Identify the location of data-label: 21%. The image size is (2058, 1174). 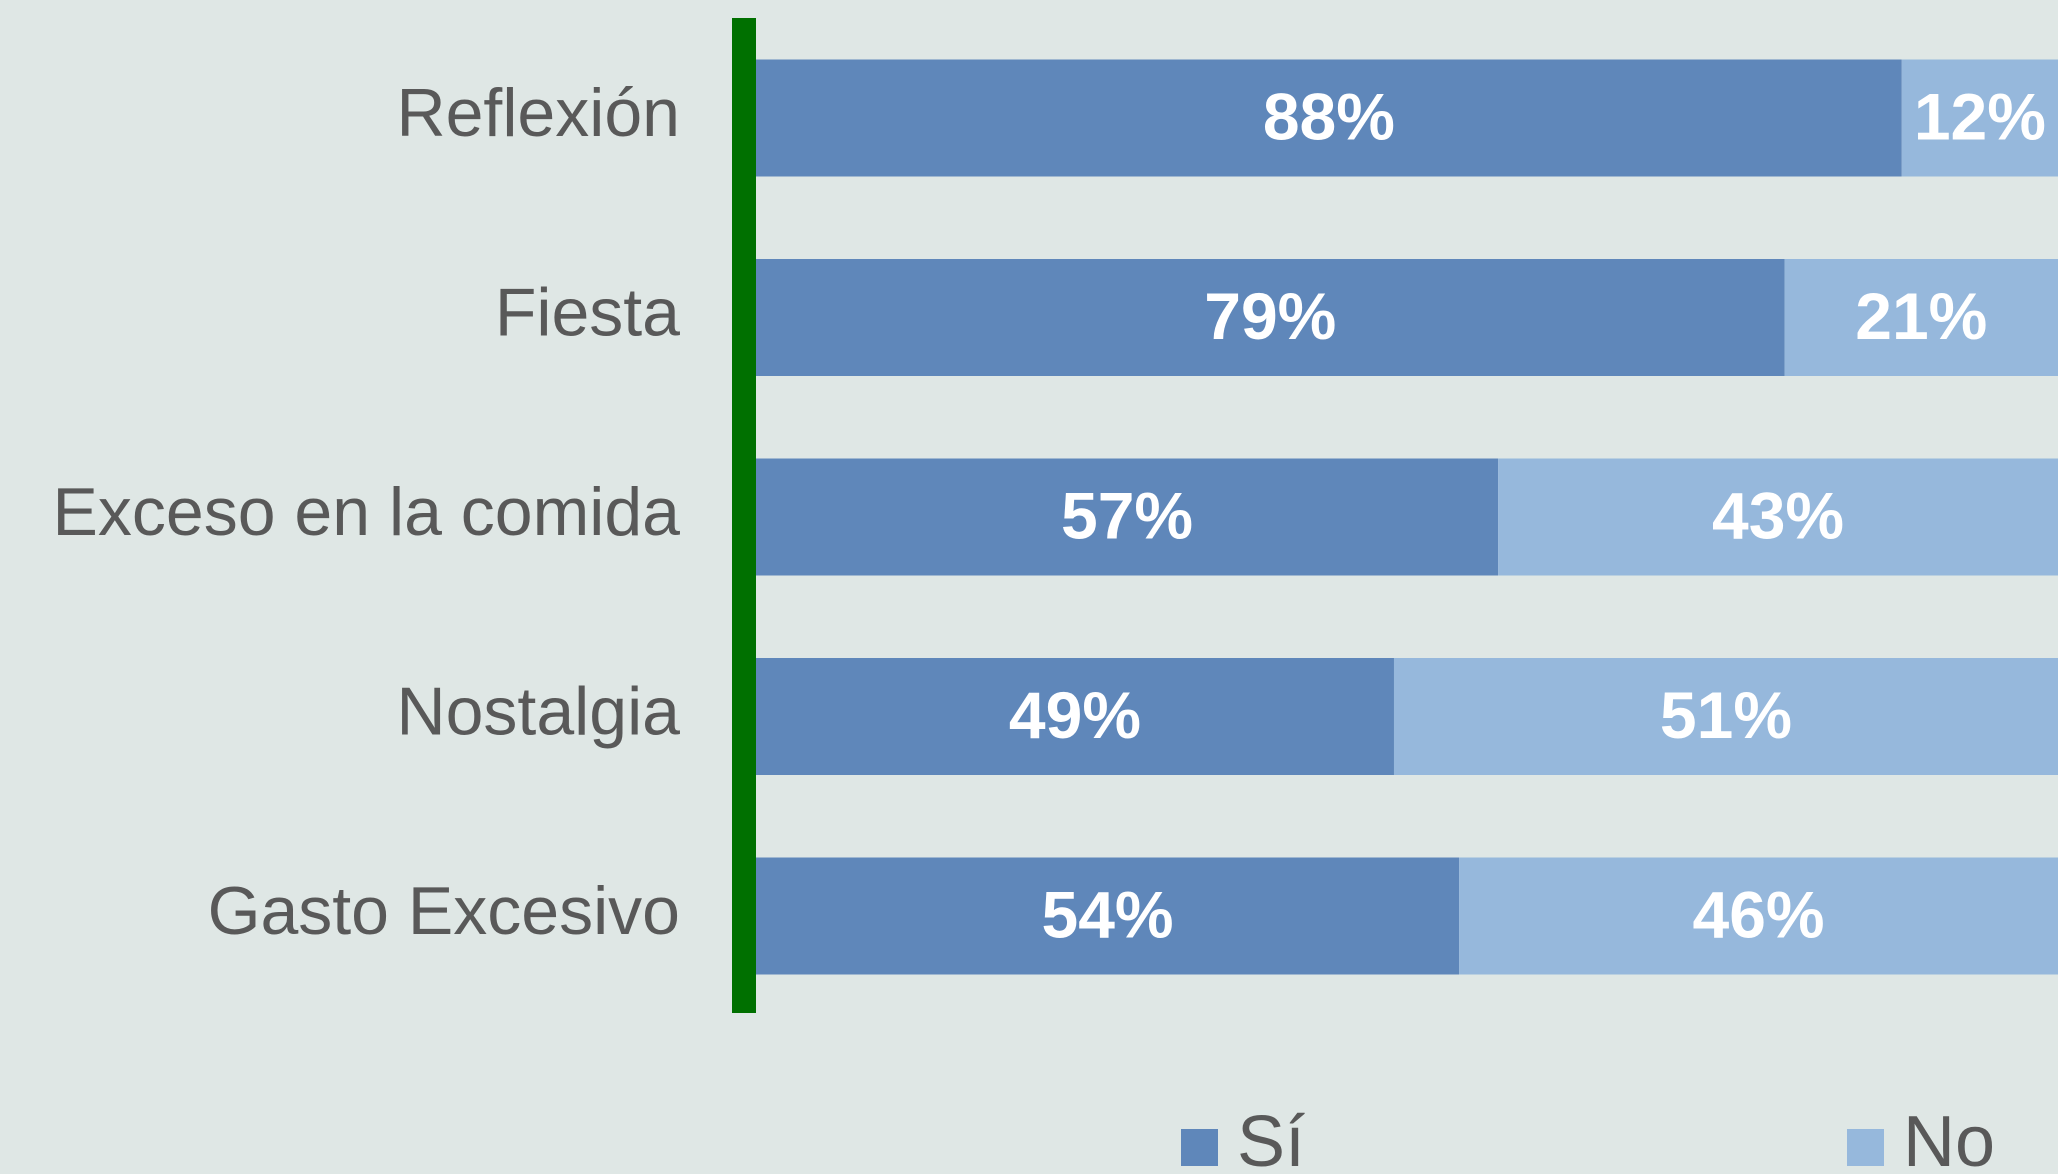
(1921, 316).